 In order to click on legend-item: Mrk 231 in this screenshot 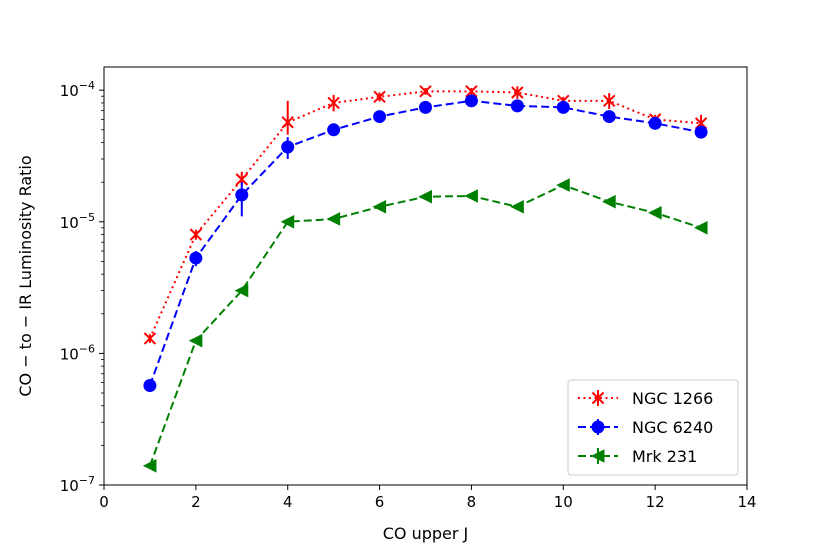, I will do `click(637, 456)`.